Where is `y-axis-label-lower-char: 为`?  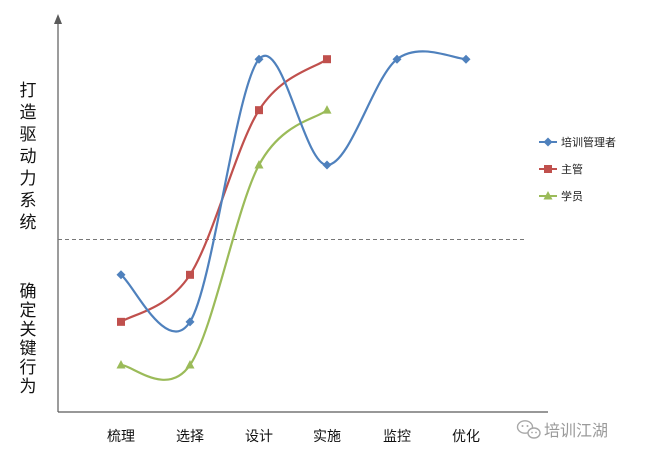 y-axis-label-lower-char: 为 is located at coordinates (28, 387).